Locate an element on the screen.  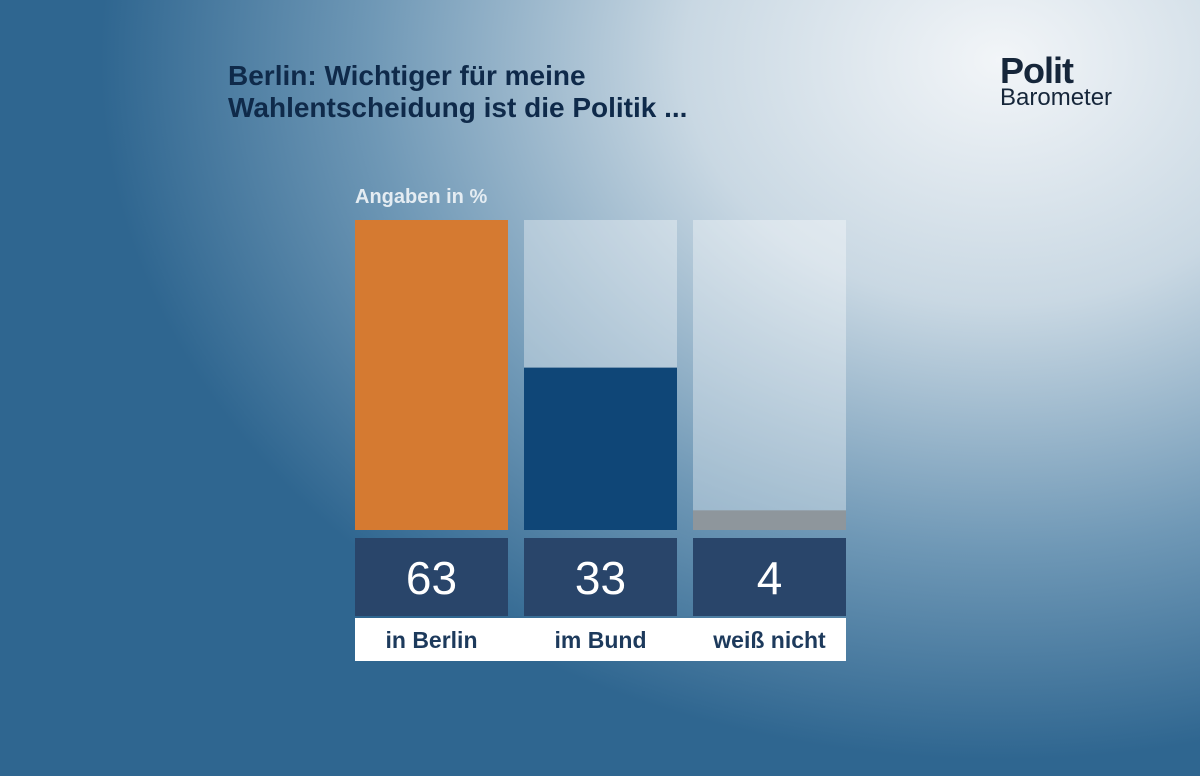
category-label: im Bund is located at coordinates (601, 640).